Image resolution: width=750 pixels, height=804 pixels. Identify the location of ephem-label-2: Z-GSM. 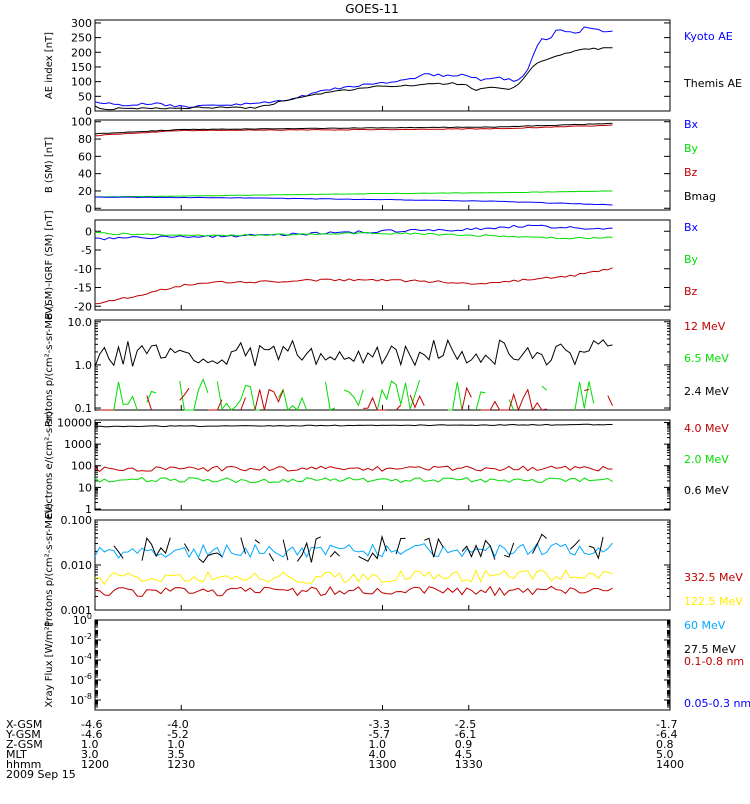
(24, 744).